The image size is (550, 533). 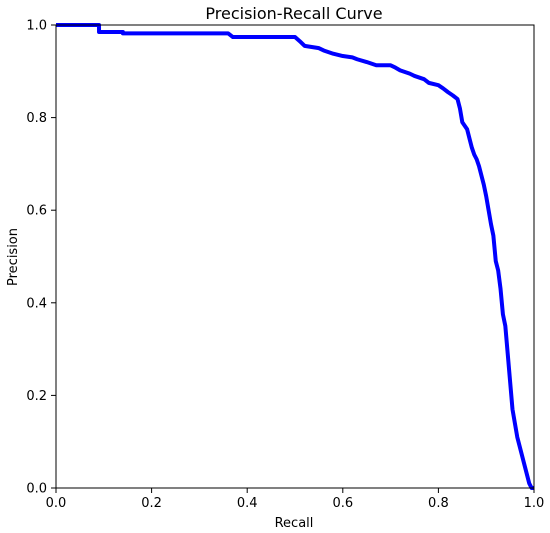 I want to click on y-tick-label: 0.8, so click(x=36, y=118).